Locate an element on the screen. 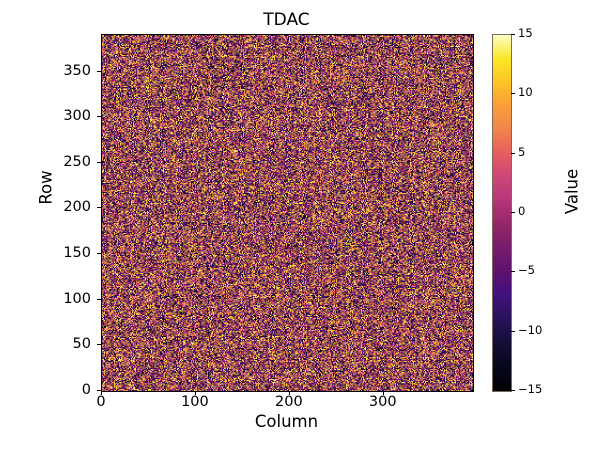 Image resolution: width=600 pixels, height=450 pixels. x-axis-tick-label: 0 is located at coordinates (101, 402).